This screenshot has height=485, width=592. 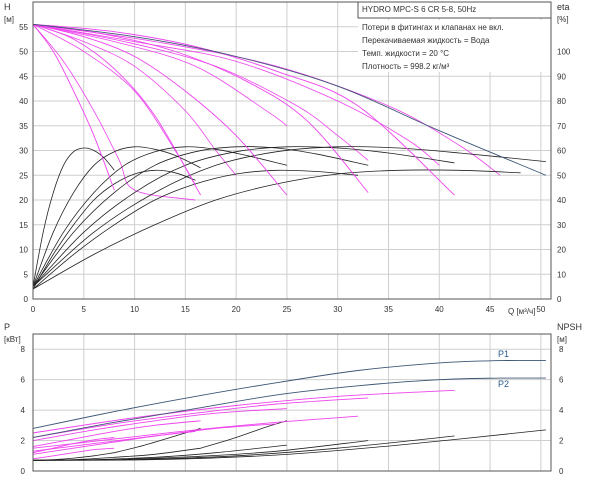 What do you see at coordinates (561, 471) in the screenshot?
I see `npsh-tick-label: 0` at bounding box center [561, 471].